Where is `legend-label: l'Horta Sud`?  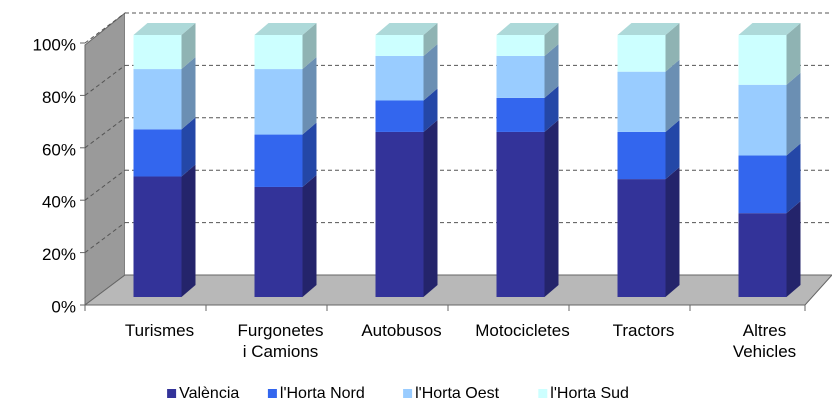 legend-label: l'Horta Sud is located at coordinates (589, 393).